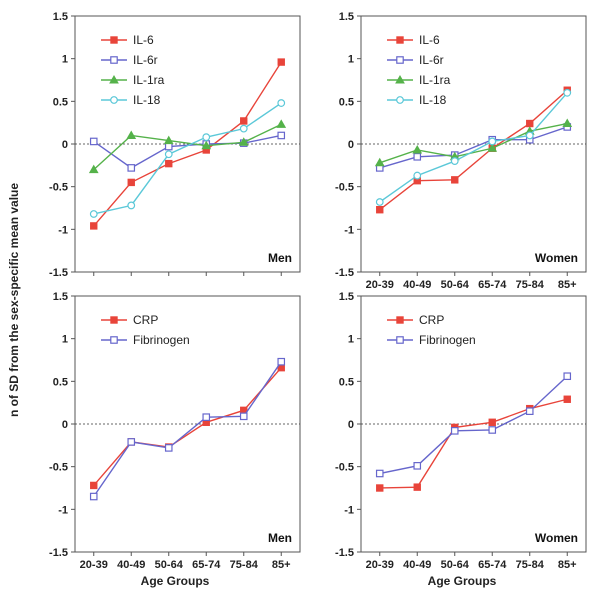  I want to click on legend-label: IL-18, so click(147, 100).